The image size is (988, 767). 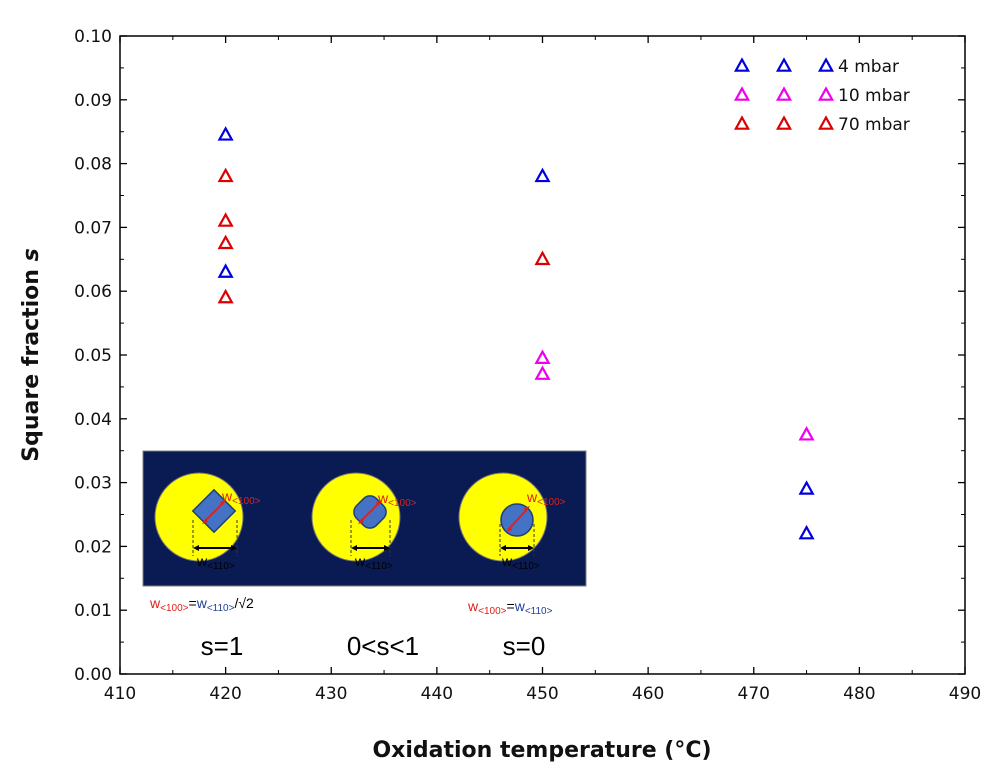 What do you see at coordinates (541, 750) in the screenshot?
I see `x-axis-title: Oxidation temperature (°C)` at bounding box center [541, 750].